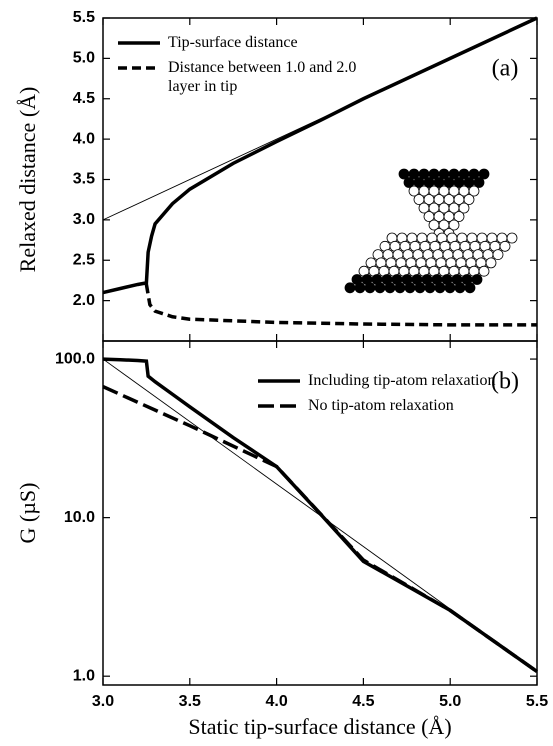 Image resolution: width=553 pixels, height=746 pixels. Describe the element at coordinates (340, 305) in the screenshot. I see `data-line` at that location.